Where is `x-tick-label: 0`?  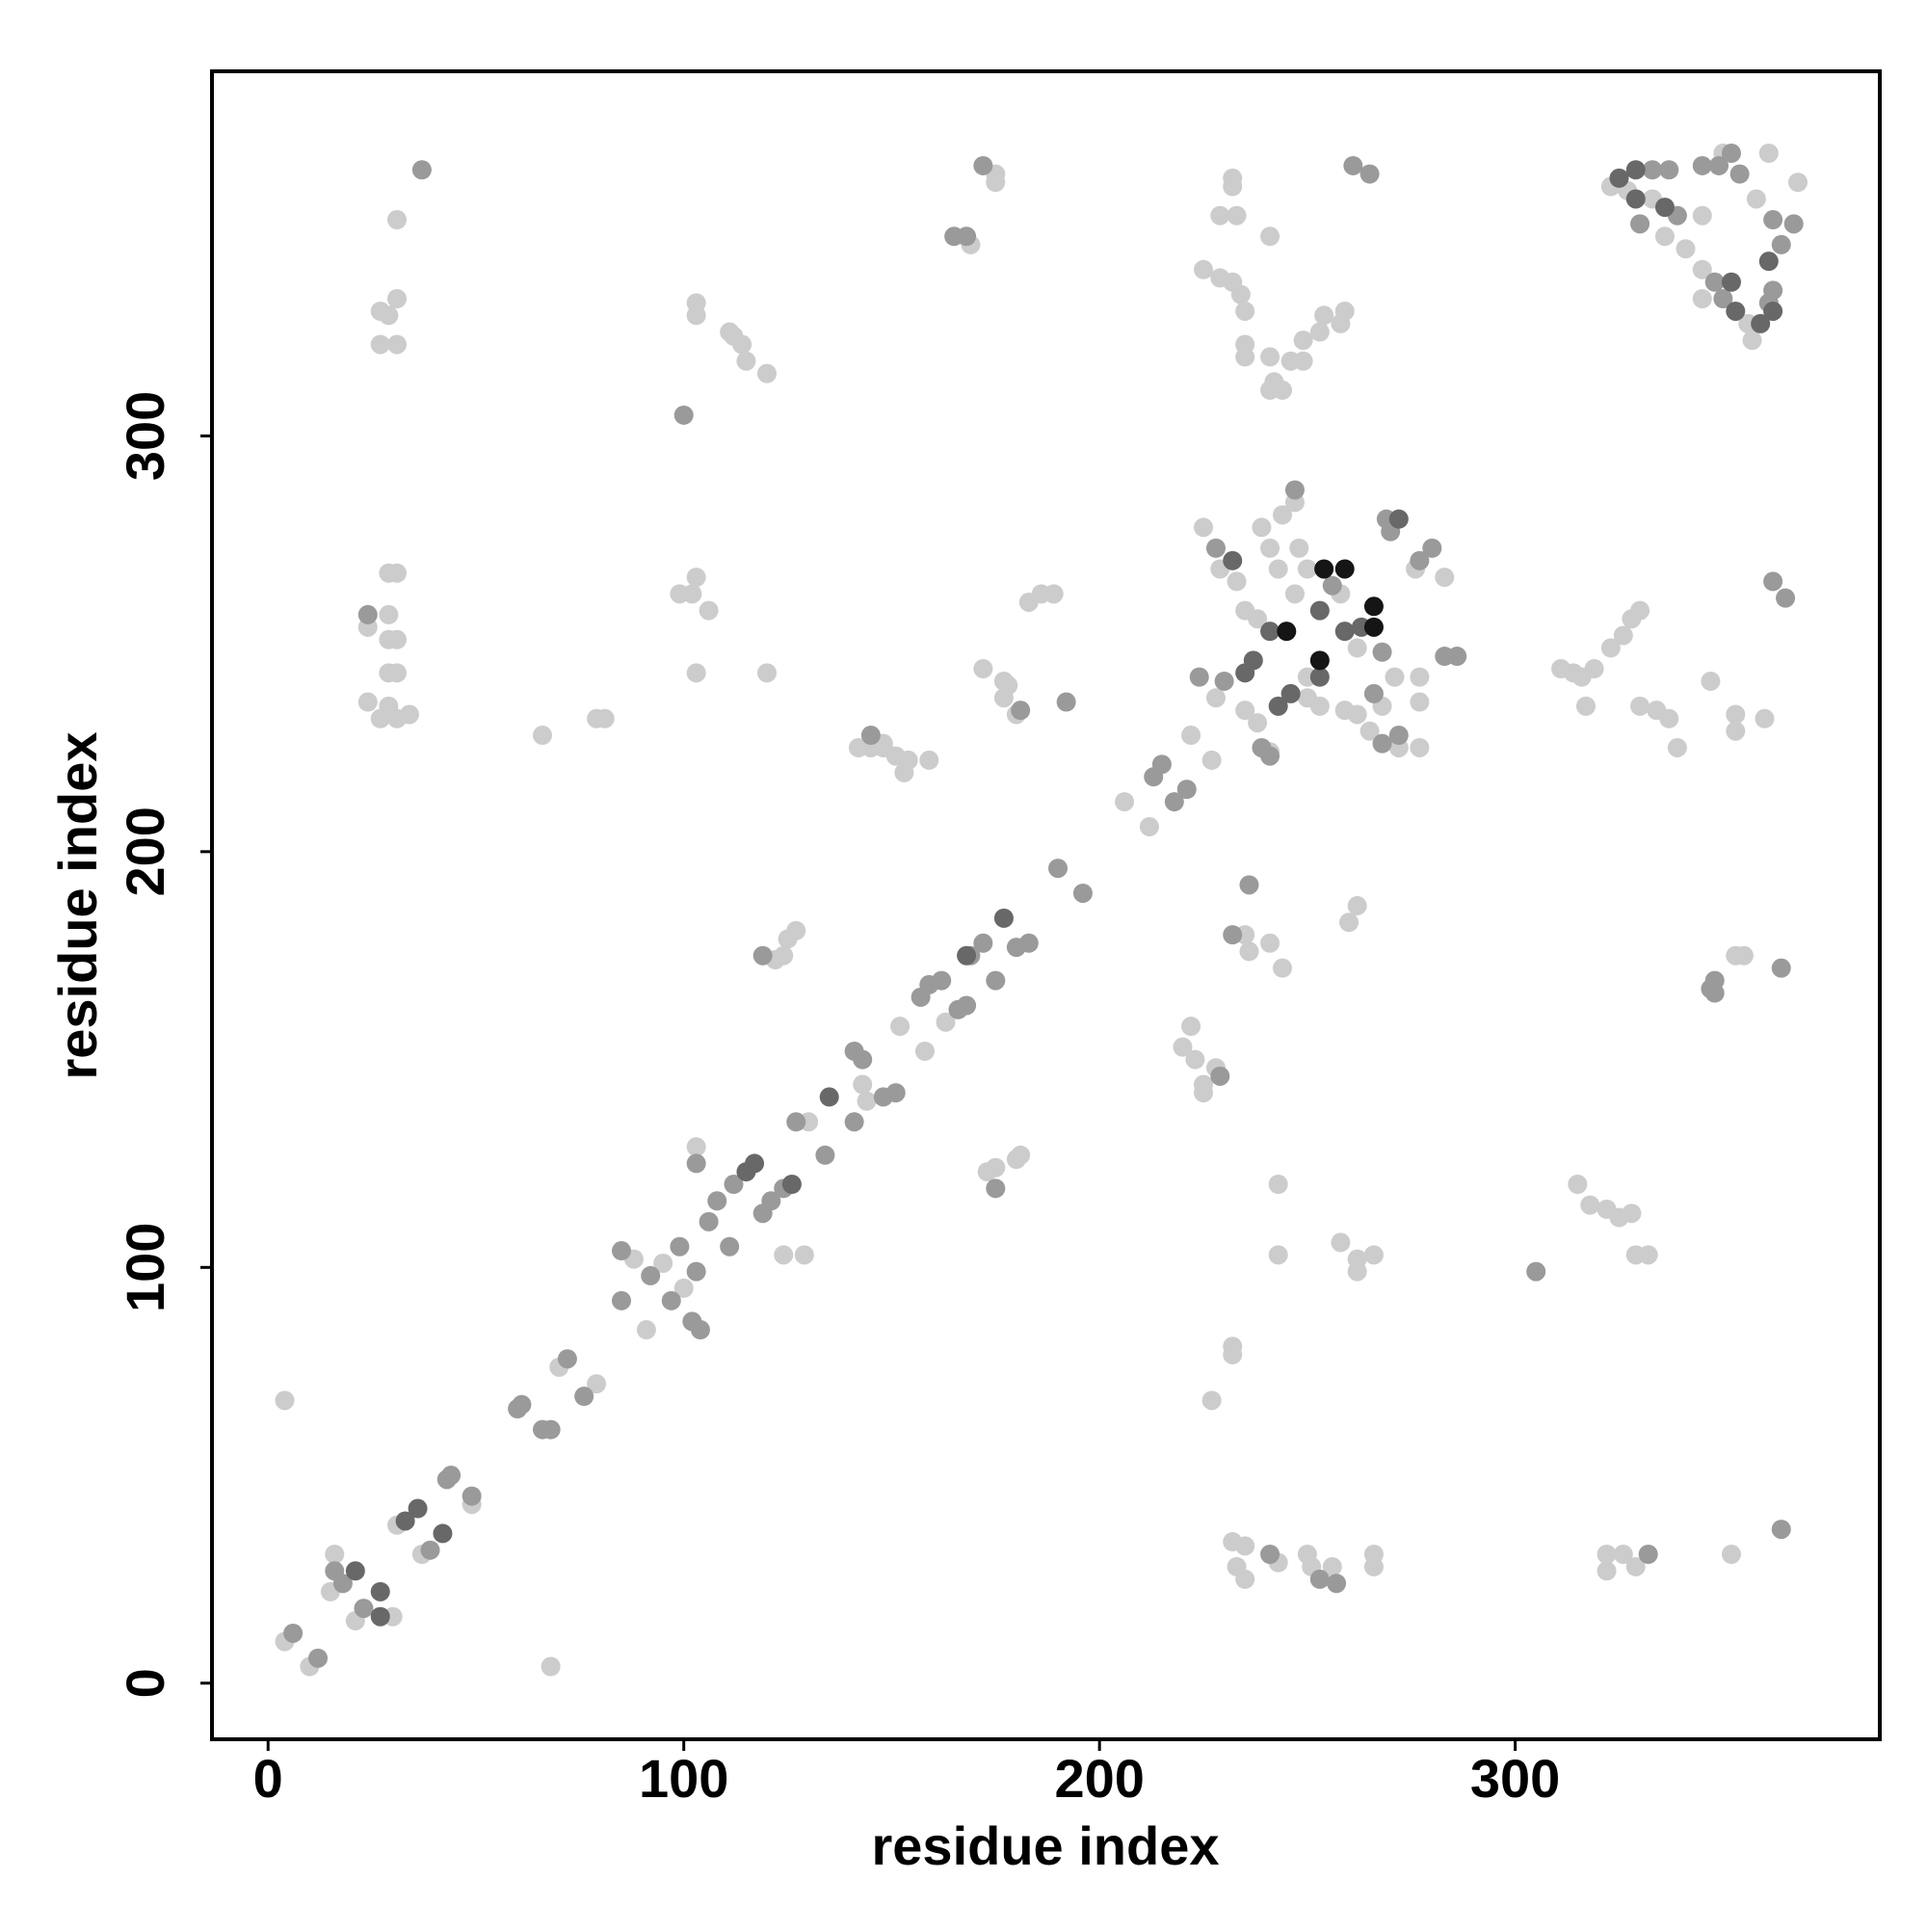
x-tick-label: 0 is located at coordinates (268, 1778).